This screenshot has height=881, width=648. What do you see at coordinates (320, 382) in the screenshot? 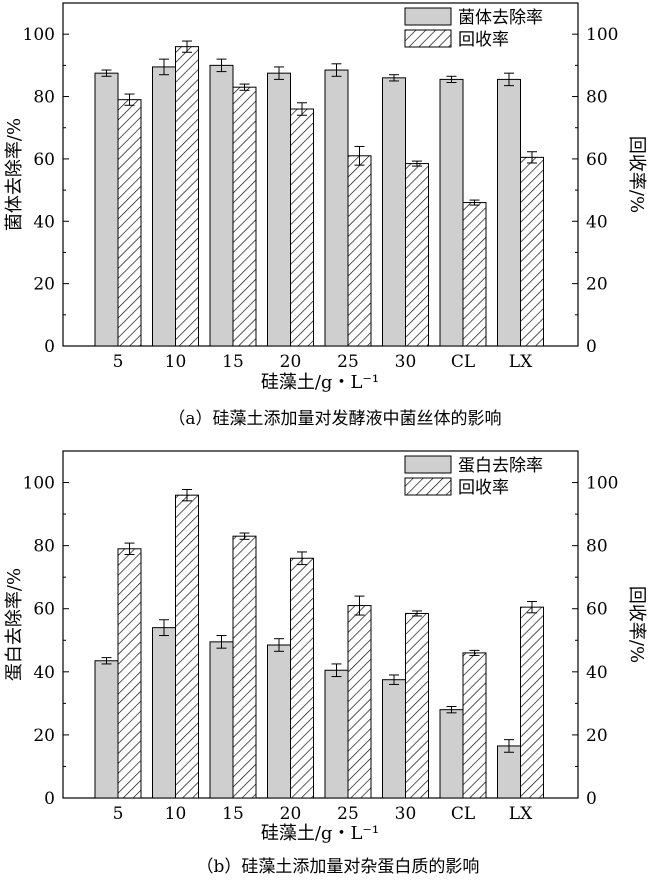
I see `panel-a-xlabel: 硅藻土/g・L⁻¹` at bounding box center [320, 382].